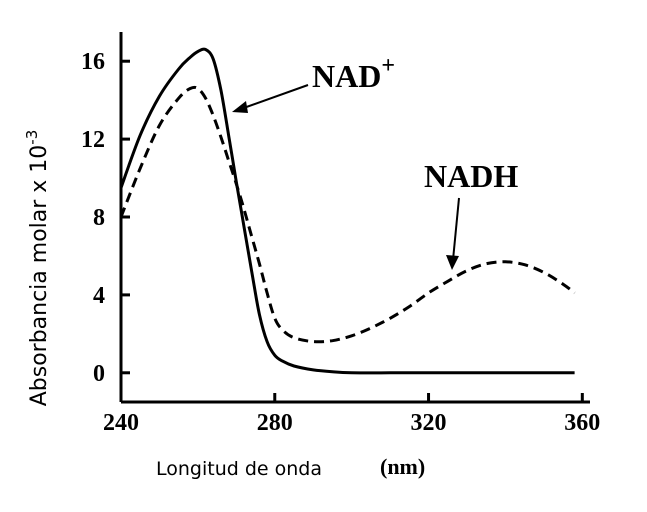 Image resolution: width=647 pixels, height=512 pixels. I want to click on x-axis-label: Longitud de onda, so click(239, 469).